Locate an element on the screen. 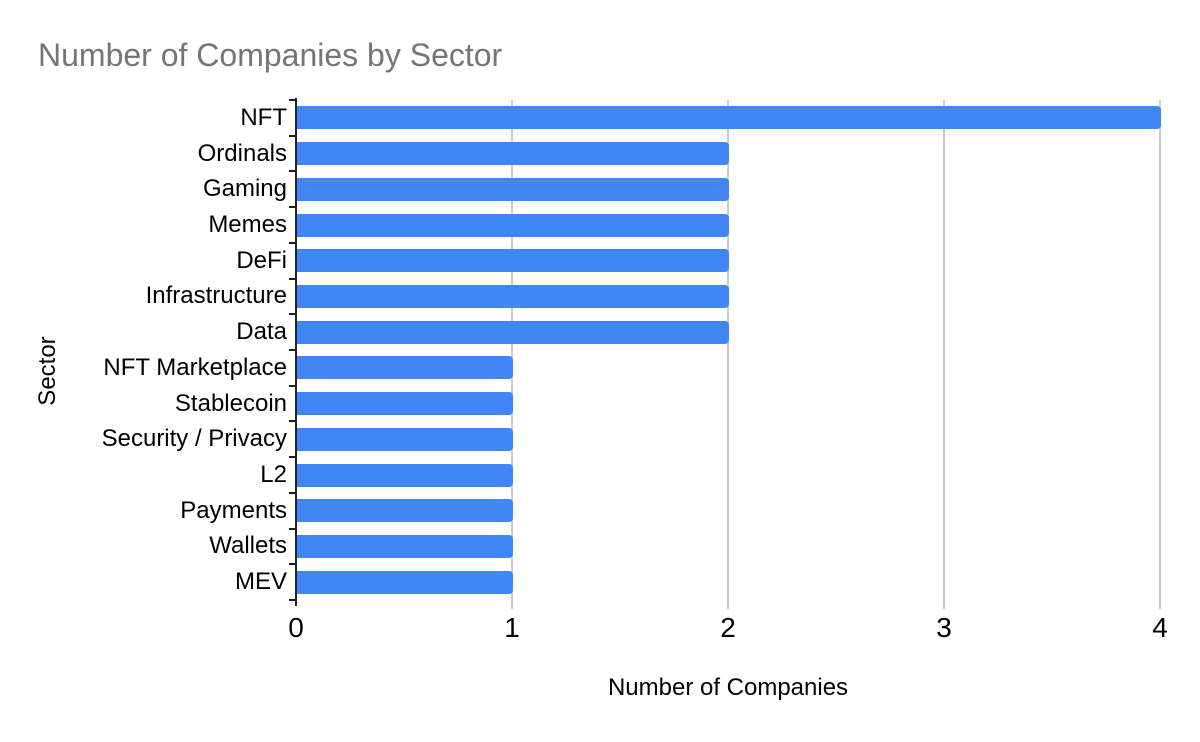  category-label-nft: NFT is located at coordinates (263, 117).